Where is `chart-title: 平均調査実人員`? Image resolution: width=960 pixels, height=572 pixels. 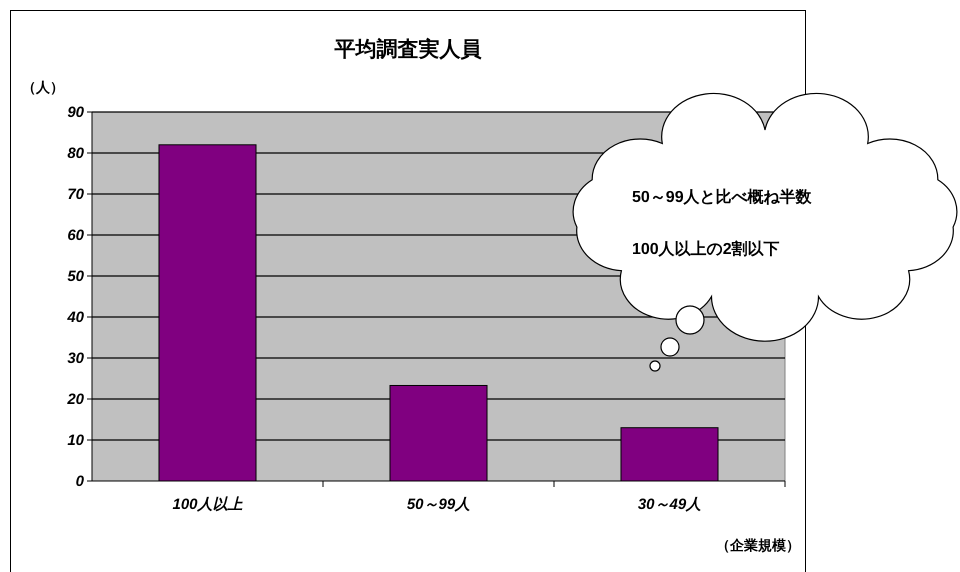 chart-title: 平均調査実人員 is located at coordinates (408, 49).